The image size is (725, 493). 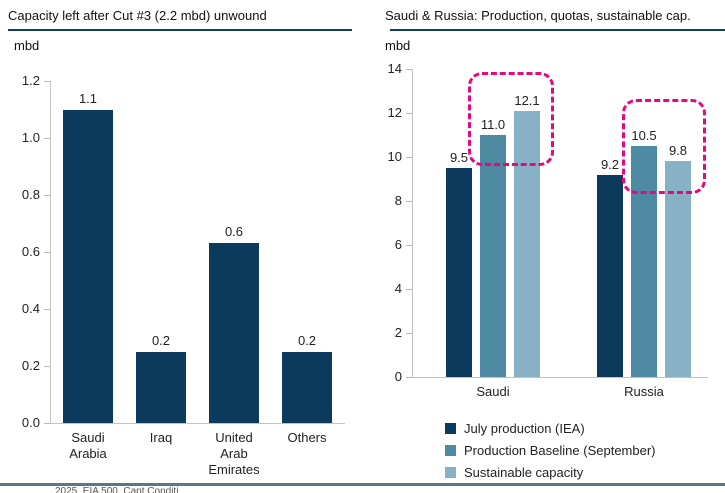 What do you see at coordinates (398, 244) in the screenshot?
I see `y-axis-tick-label: 6` at bounding box center [398, 244].